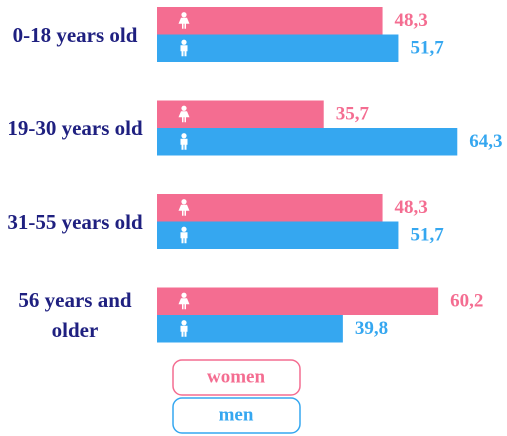 The width and height of the screenshot is (507, 436). What do you see at coordinates (75, 34) in the screenshot?
I see `category-label: 0-18 years old` at bounding box center [75, 34].